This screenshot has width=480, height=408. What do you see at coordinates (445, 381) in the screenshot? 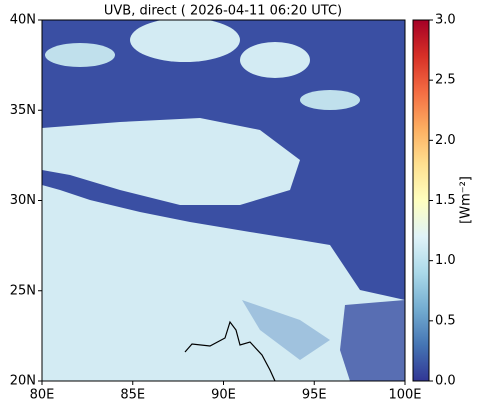
I see `colorbar-tick-label: 0.0` at bounding box center [445, 381].